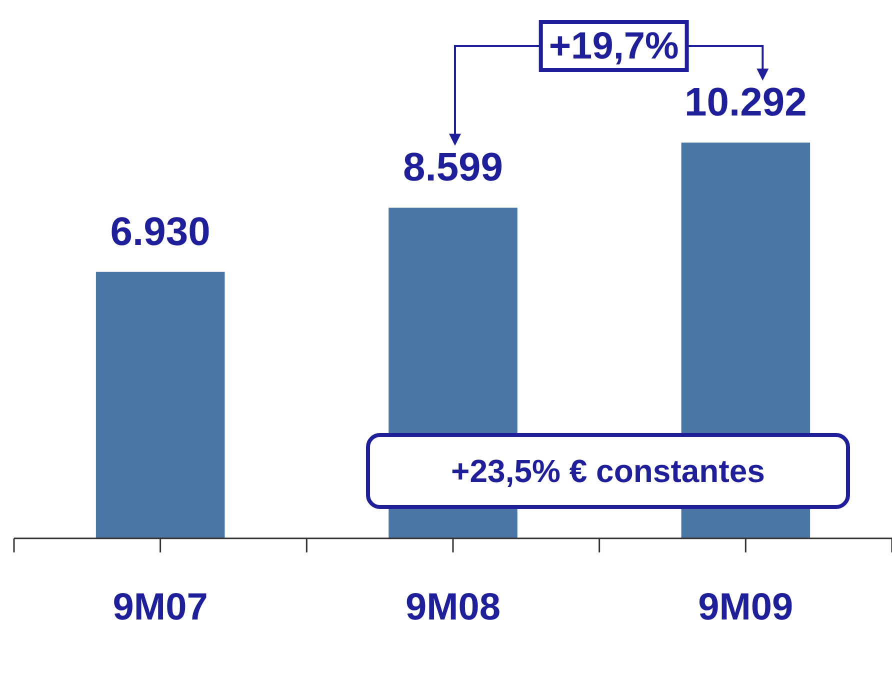 The width and height of the screenshot is (892, 680). I want to click on data-label: 10.292, so click(745, 102).